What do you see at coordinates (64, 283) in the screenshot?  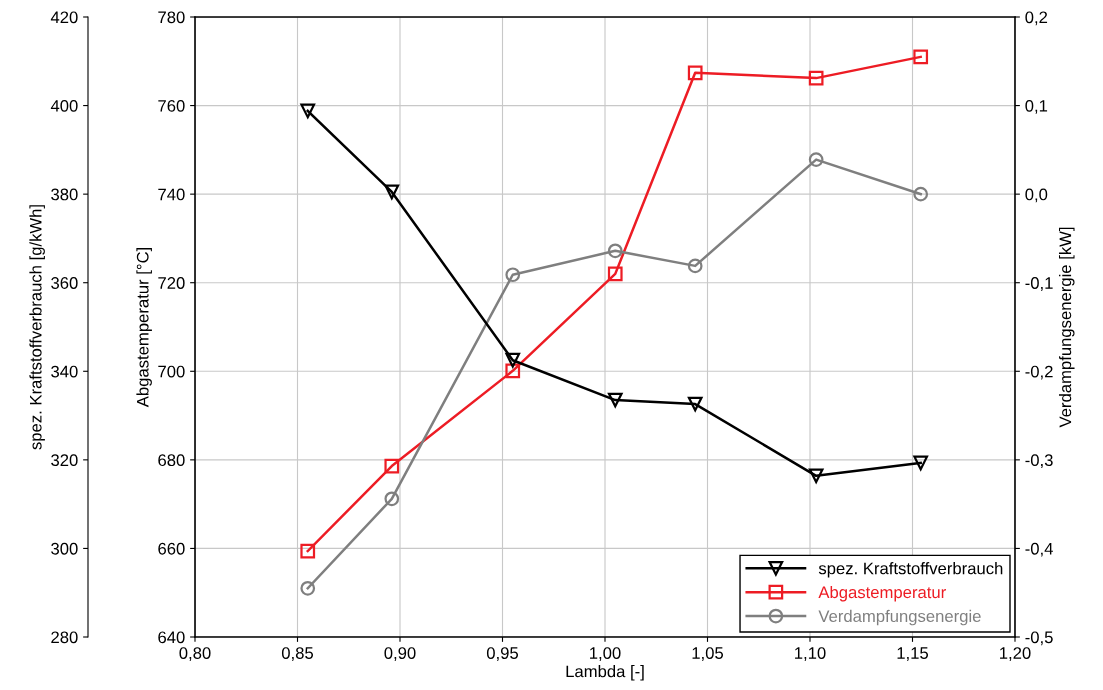 I see `y3-tick-label: 360` at bounding box center [64, 283].